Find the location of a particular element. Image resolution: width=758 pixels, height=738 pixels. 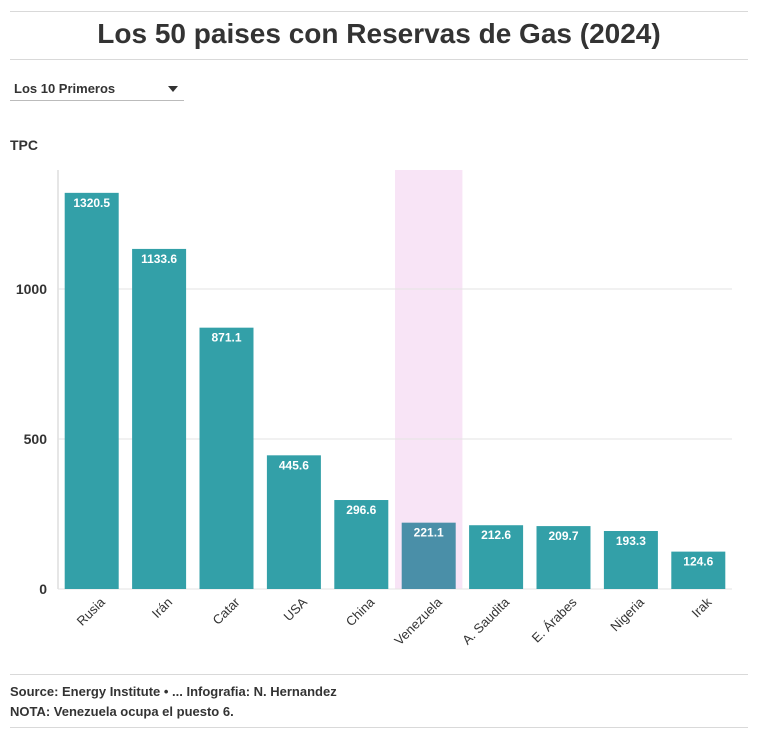

bar-value-label: 445.6 is located at coordinates (294, 465).